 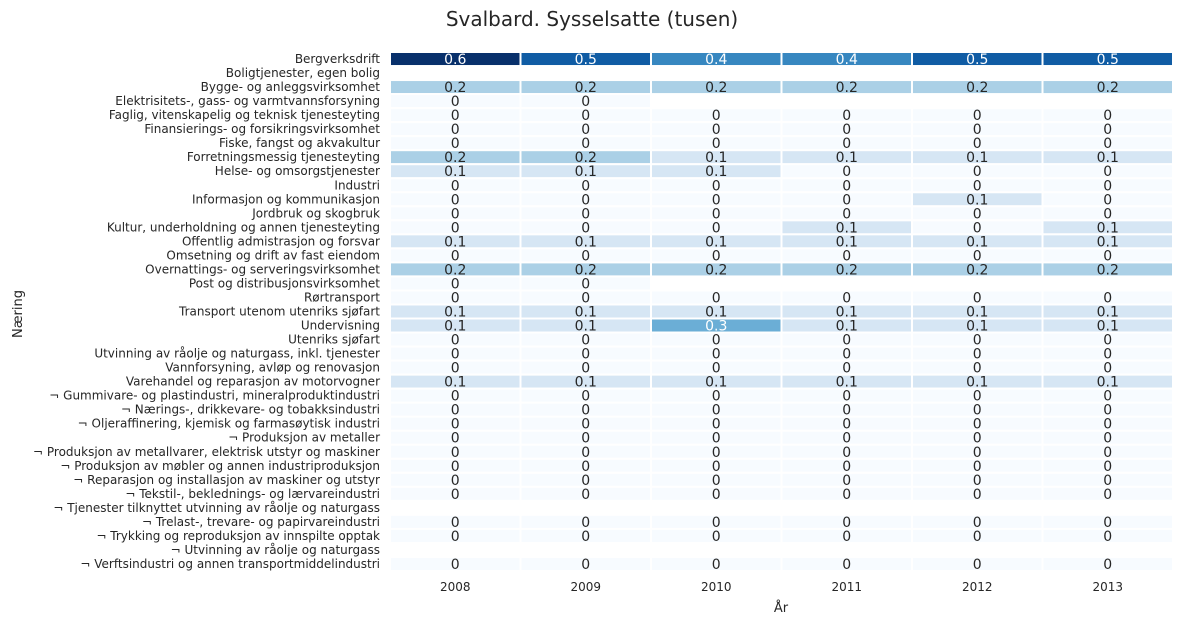 What do you see at coordinates (342, 297) in the screenshot?
I see `y-tick-label: Rørtransport` at bounding box center [342, 297].